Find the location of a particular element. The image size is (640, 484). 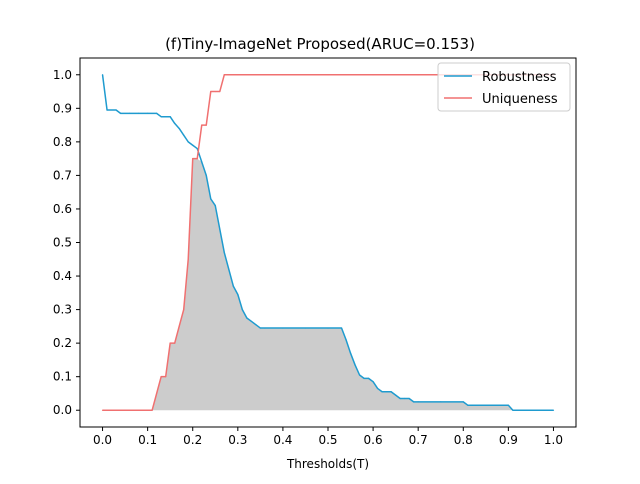

legend-box is located at coordinates (504, 87).